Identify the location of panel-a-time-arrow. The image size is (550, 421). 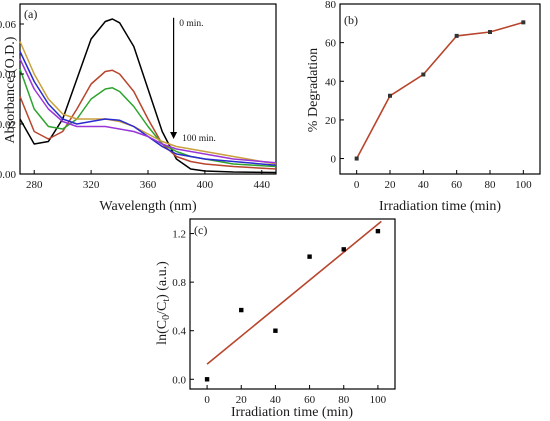
(174, 78).